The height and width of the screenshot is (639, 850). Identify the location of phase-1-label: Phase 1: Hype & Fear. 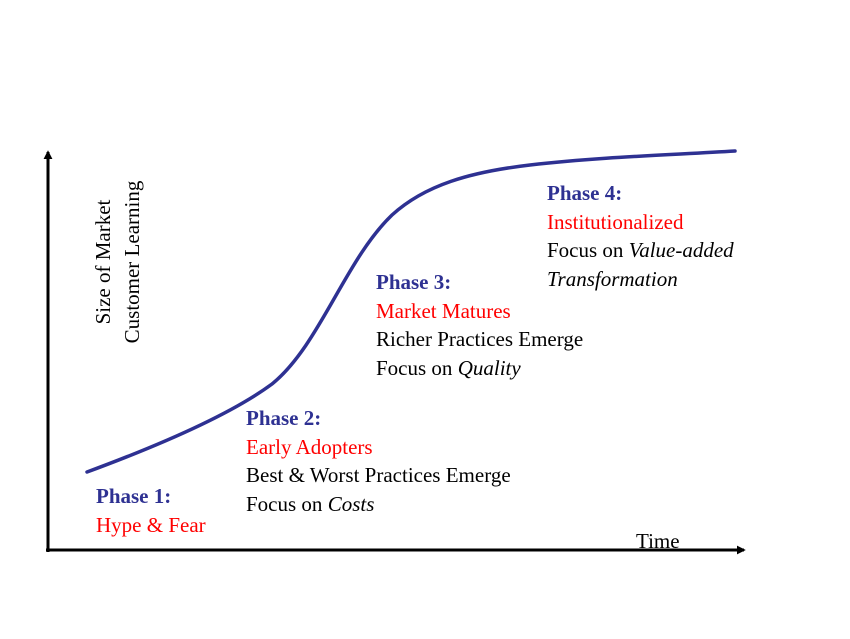
(151, 510).